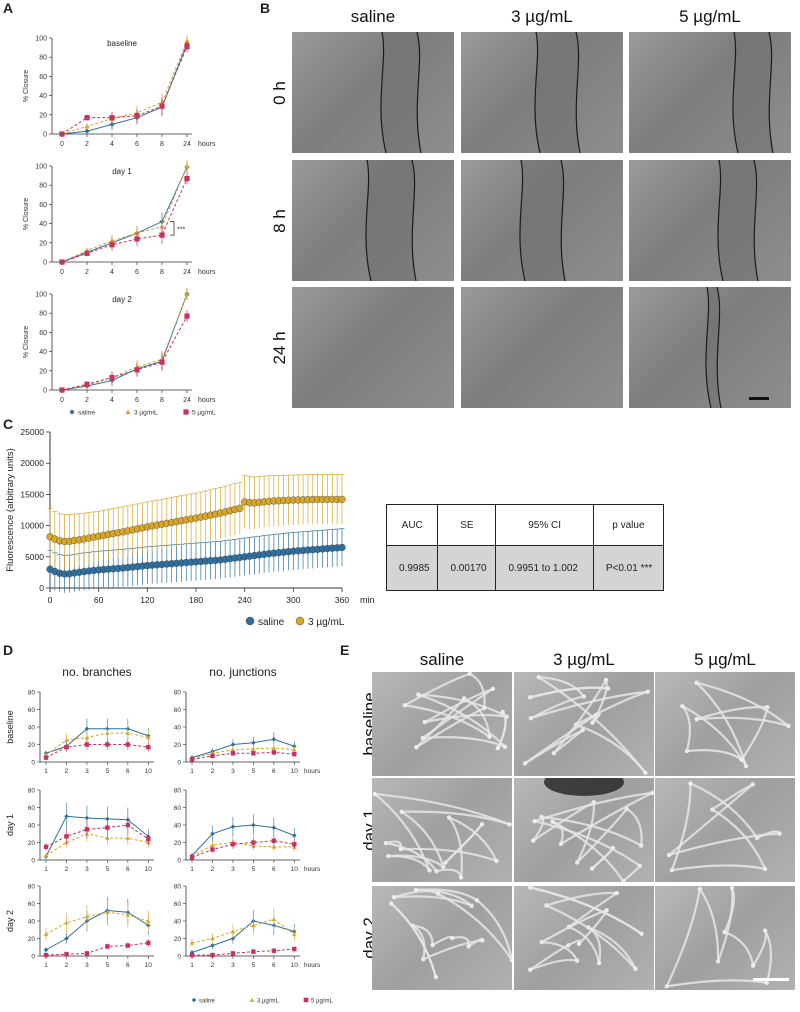 The width and height of the screenshot is (800, 1012). I want to click on tube-chart-2: 0 20 40 60 80 1 2 3 5 6 10, so click(91, 830).